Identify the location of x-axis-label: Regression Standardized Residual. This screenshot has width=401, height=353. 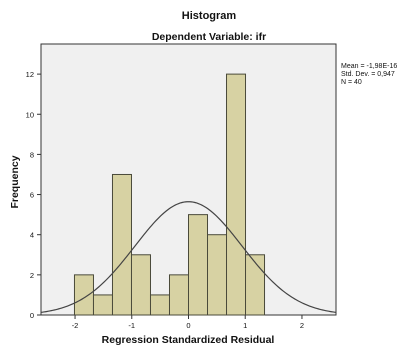
(188, 340).